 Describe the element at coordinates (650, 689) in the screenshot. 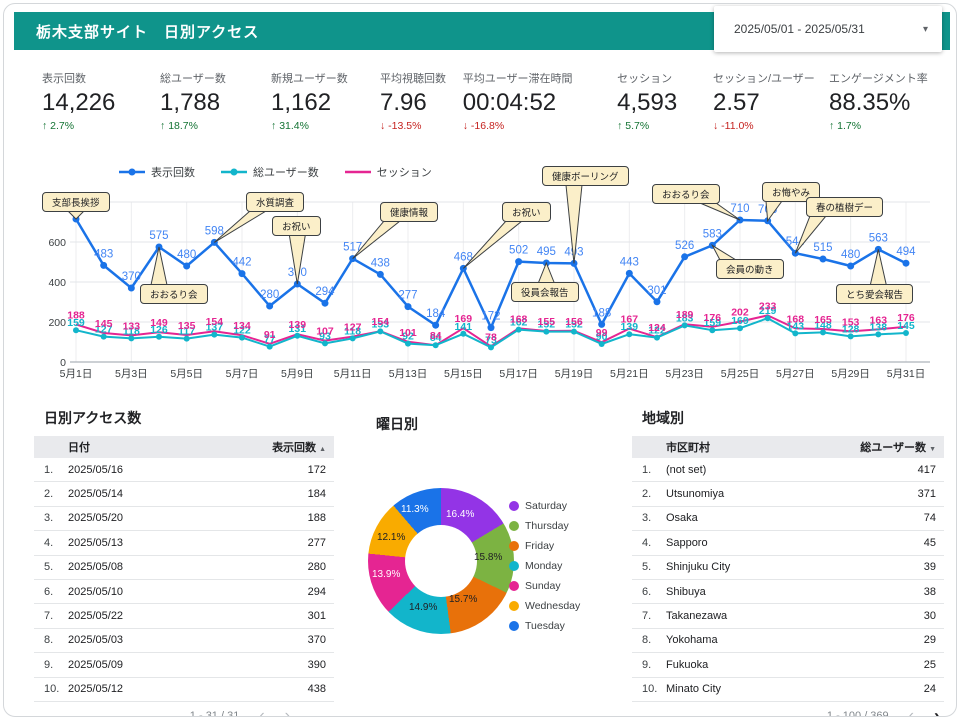

I see `row-number: 10.` at that location.